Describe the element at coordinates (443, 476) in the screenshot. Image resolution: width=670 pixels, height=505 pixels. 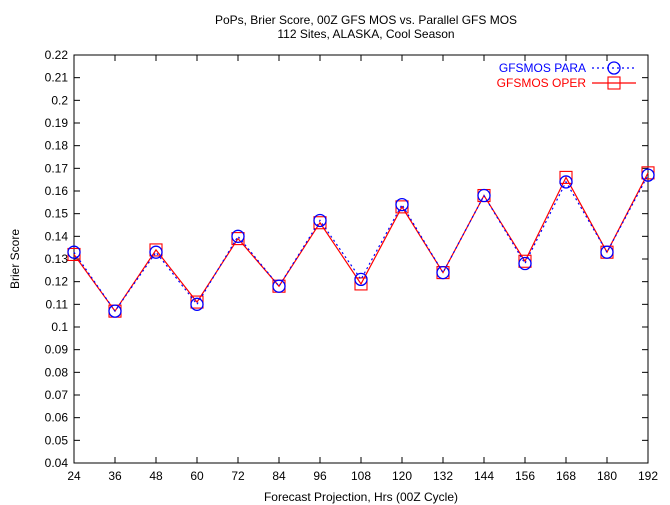
I see `x-tick-label: 132` at that location.